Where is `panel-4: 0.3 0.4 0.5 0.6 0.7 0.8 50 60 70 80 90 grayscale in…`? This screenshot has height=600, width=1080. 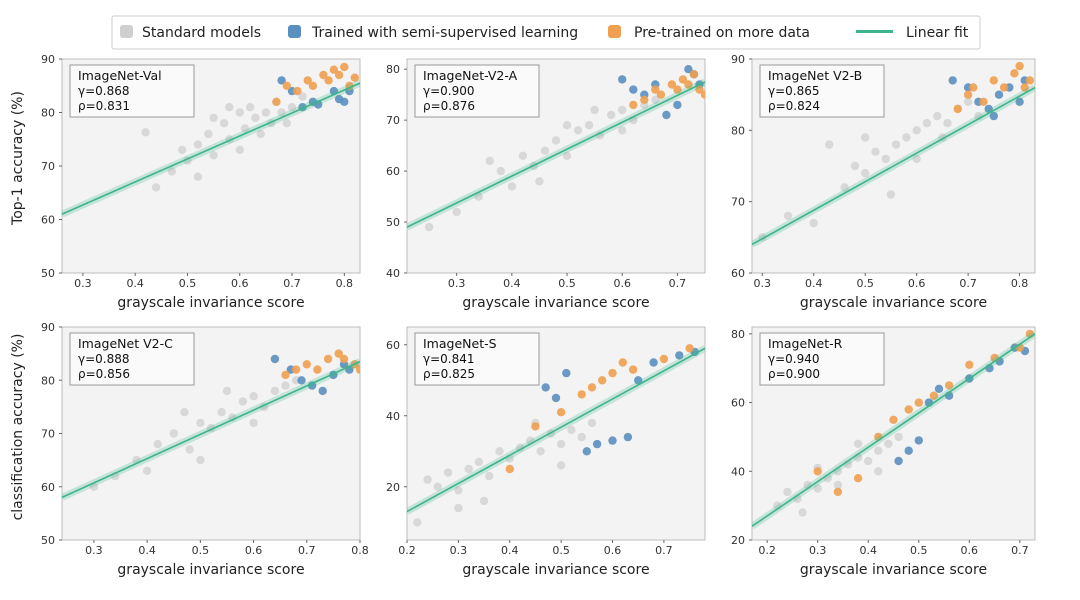
panel-4: 0.3 0.4 0.5 0.6 0.7 0.8 50 60 70 80 90 grayscale in… is located at coordinates (205, 449).